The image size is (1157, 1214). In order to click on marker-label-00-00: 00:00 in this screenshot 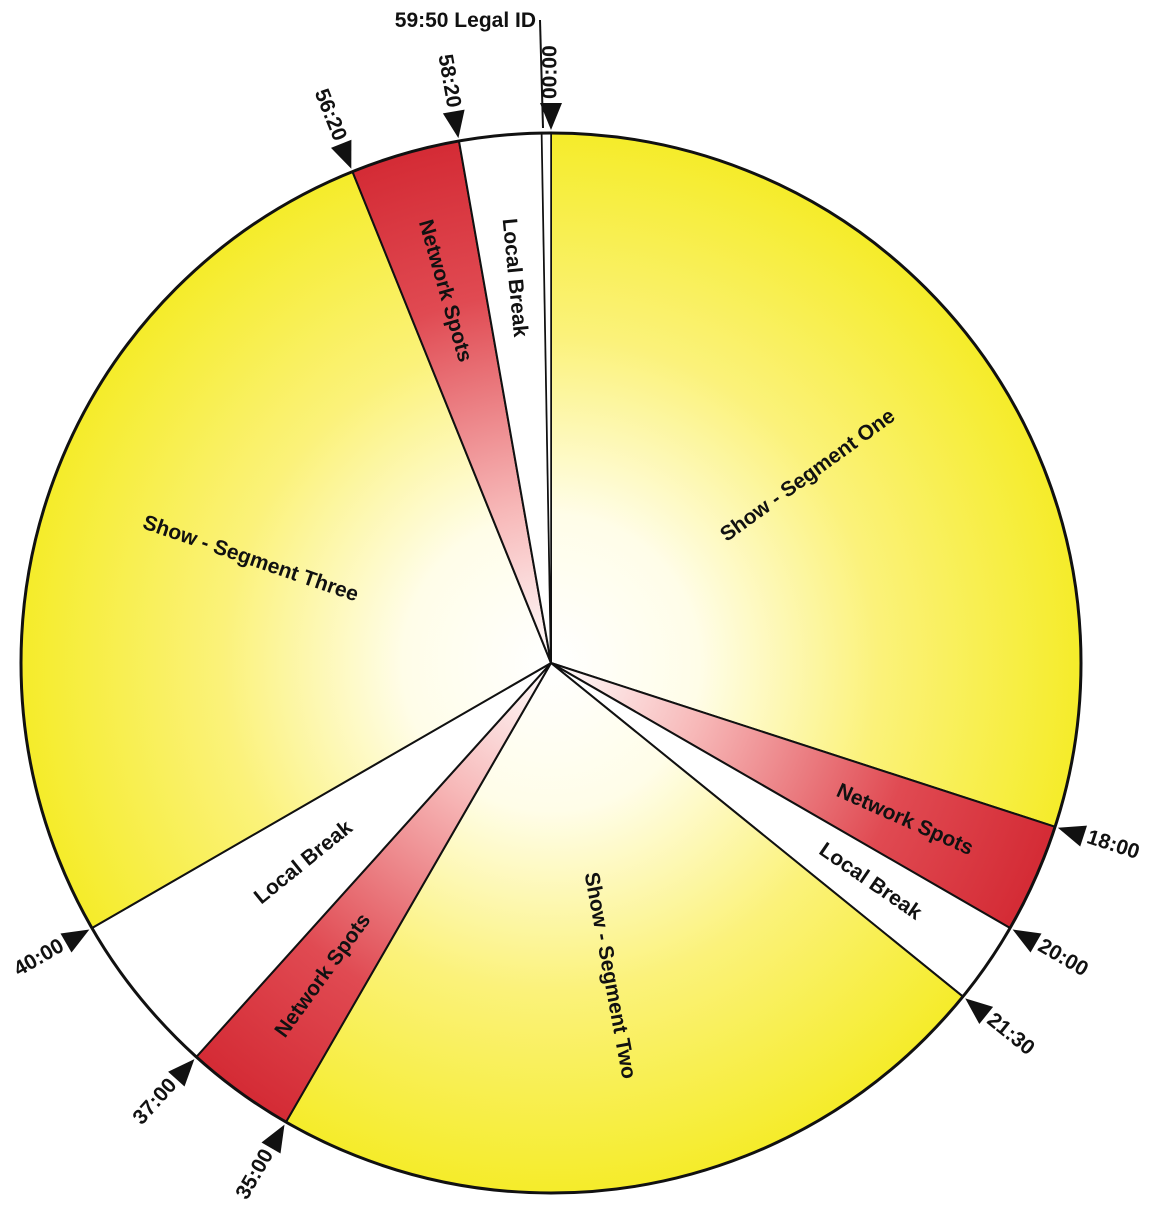, I will do `click(550, 72)`.